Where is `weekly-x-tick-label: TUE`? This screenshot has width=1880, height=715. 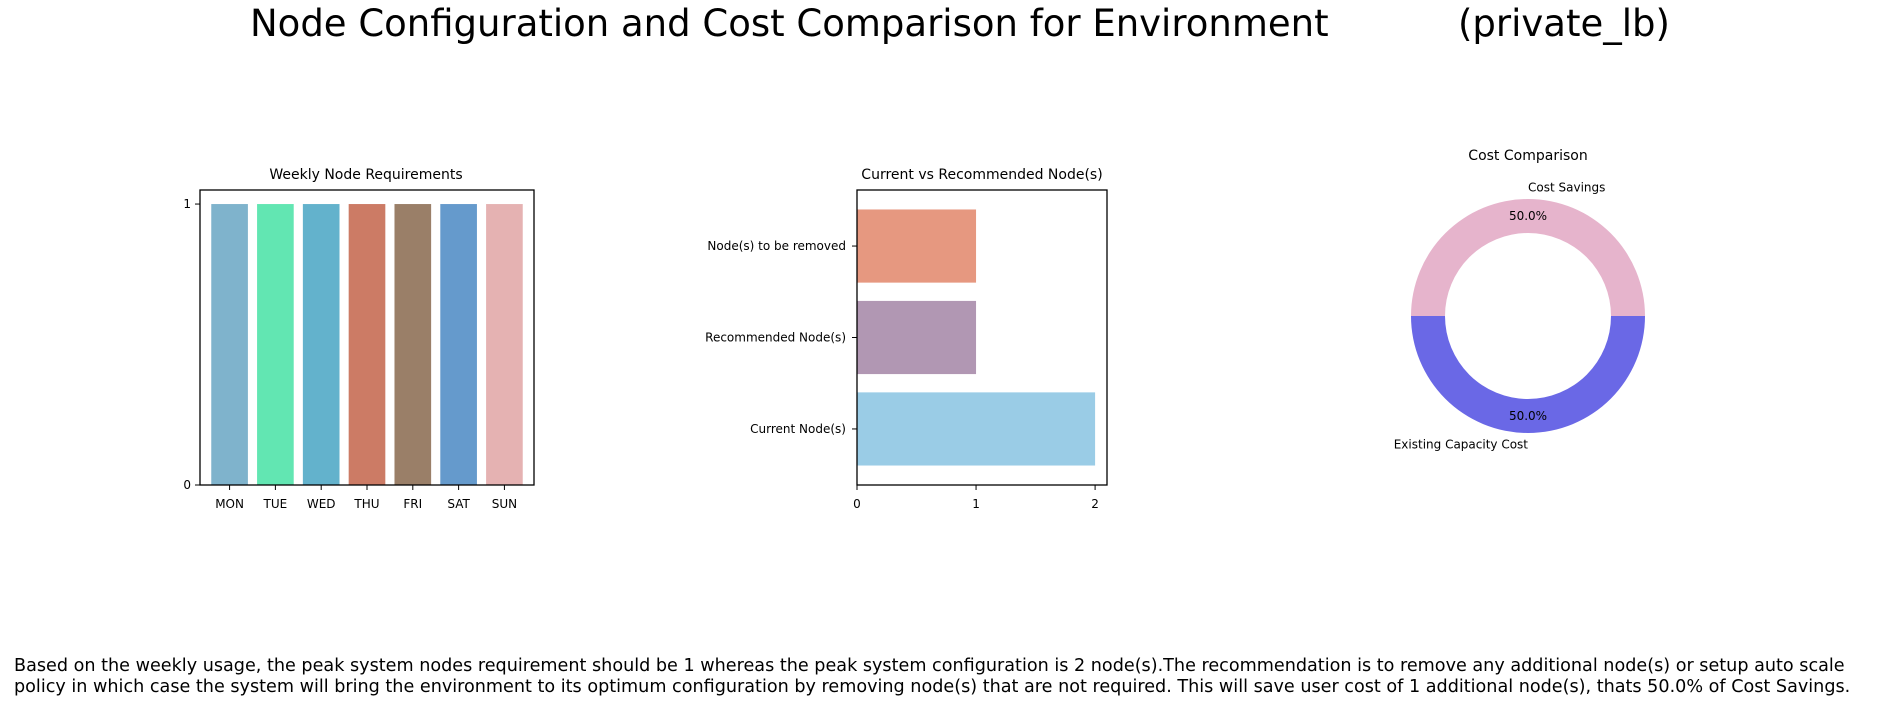 weekly-x-tick-label: TUE is located at coordinates (275, 504).